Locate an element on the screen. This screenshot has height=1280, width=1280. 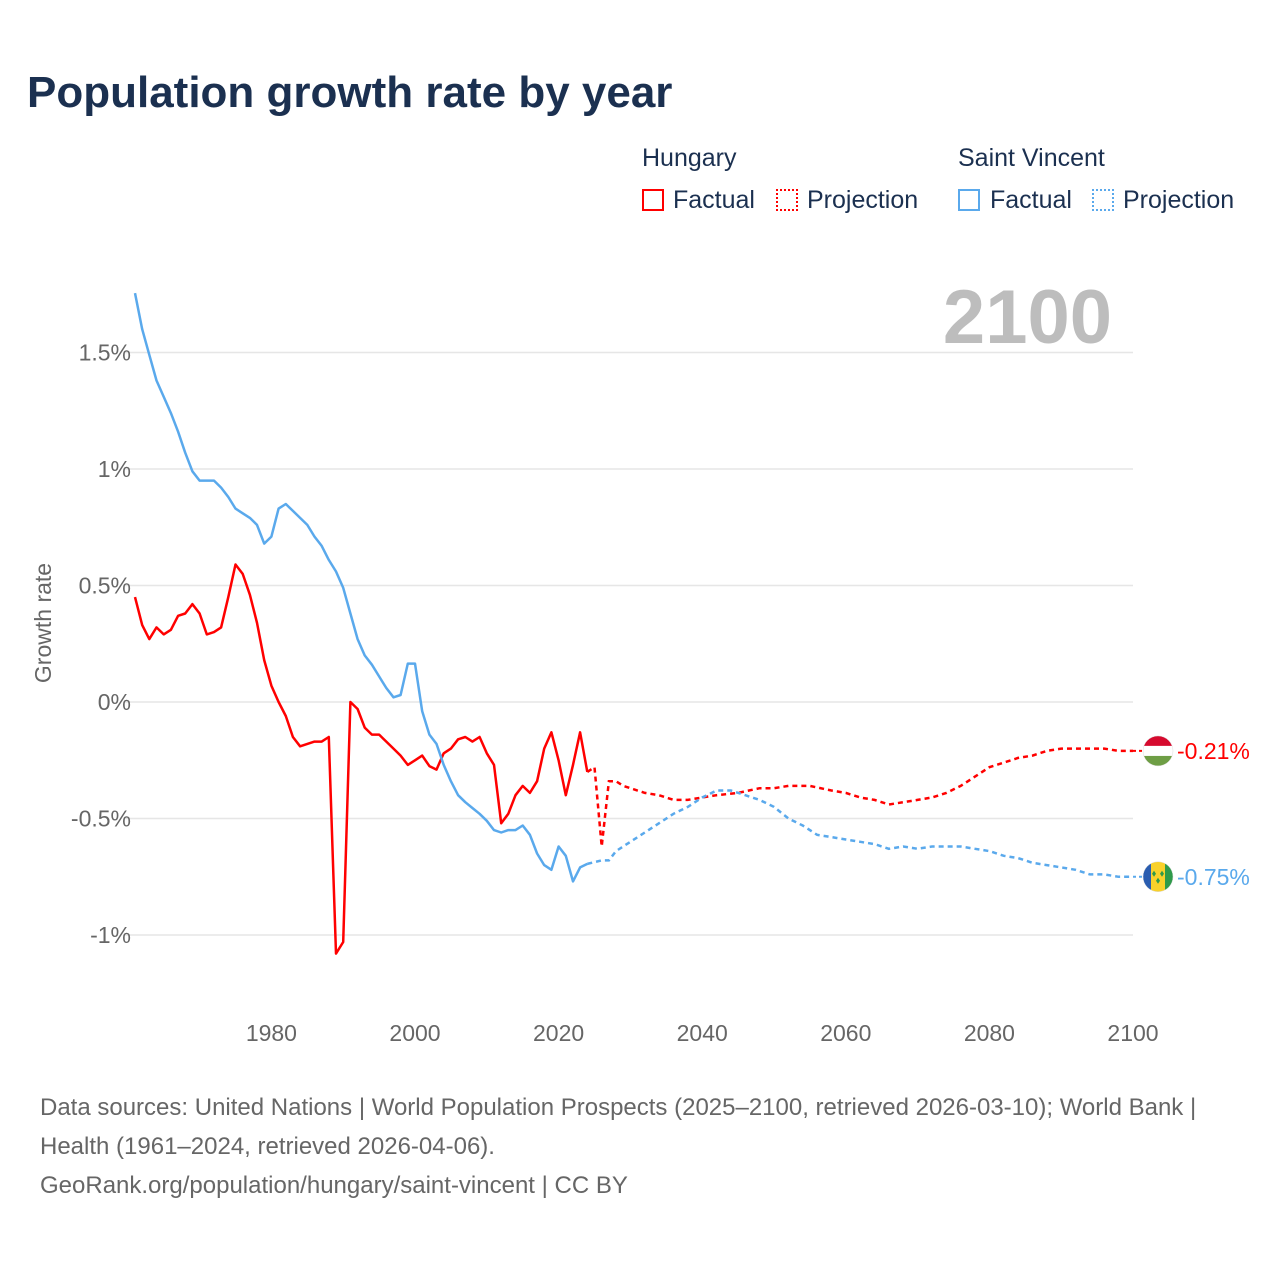
line-hungary-projection is located at coordinates (859, 797).